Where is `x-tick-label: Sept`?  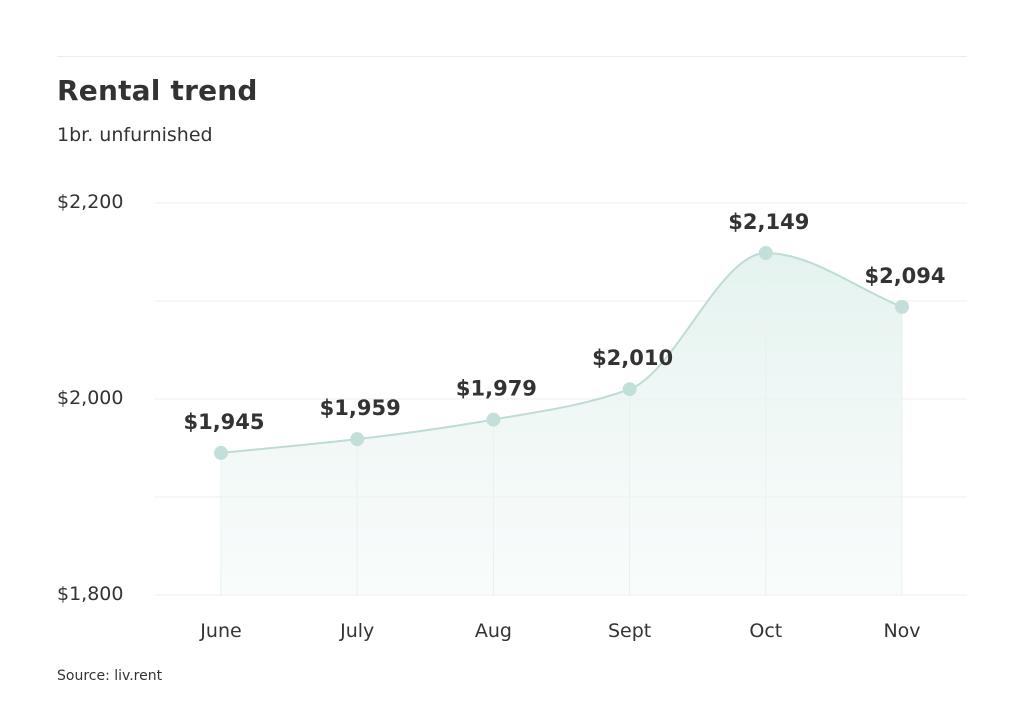 x-tick-label: Sept is located at coordinates (629, 631).